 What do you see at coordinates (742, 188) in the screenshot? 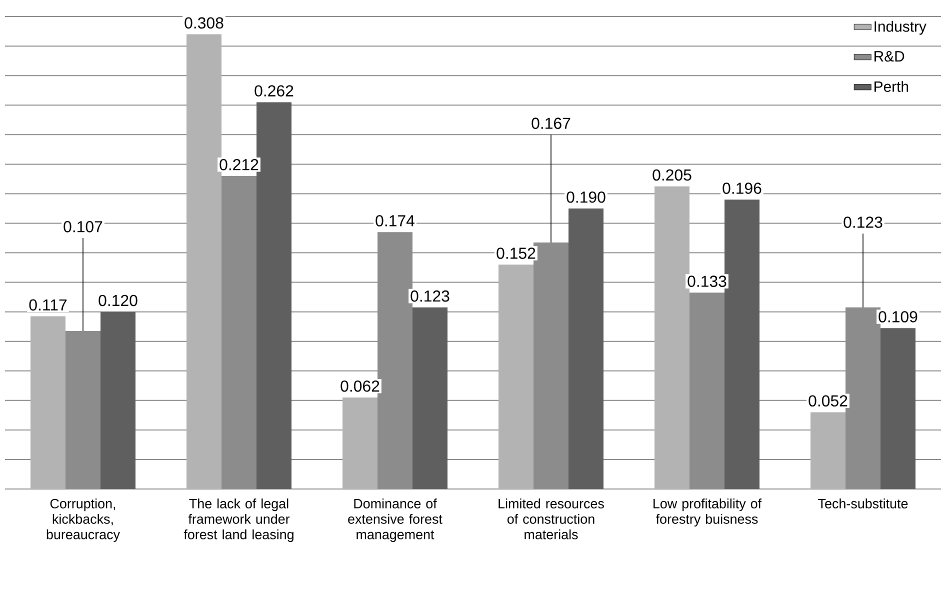
I see `data-label: 0.196` at bounding box center [742, 188].